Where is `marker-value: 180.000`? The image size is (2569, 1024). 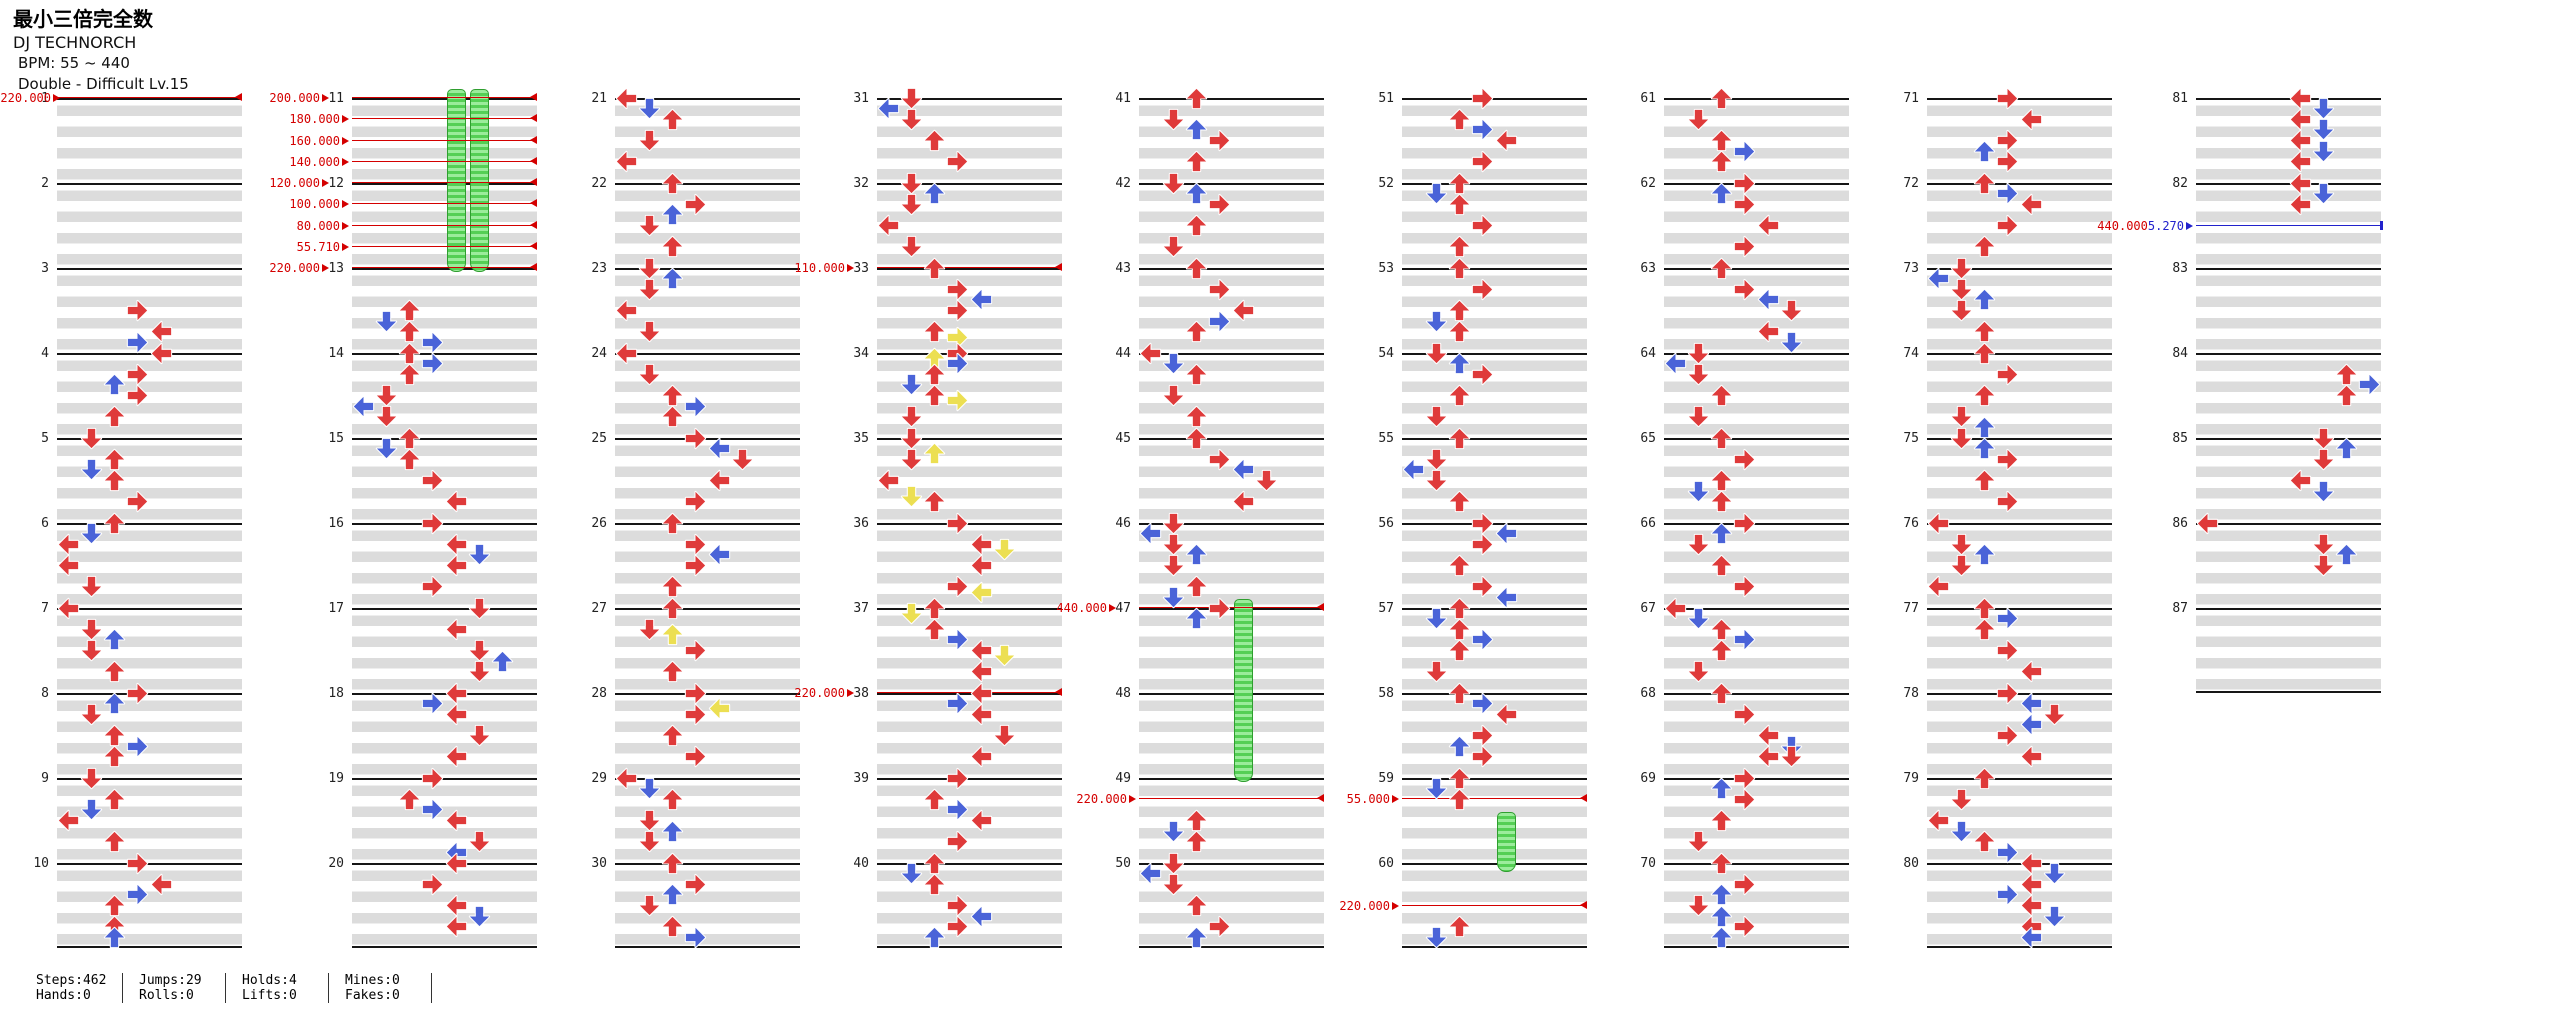 marker-value: 180.000 is located at coordinates (314, 119).